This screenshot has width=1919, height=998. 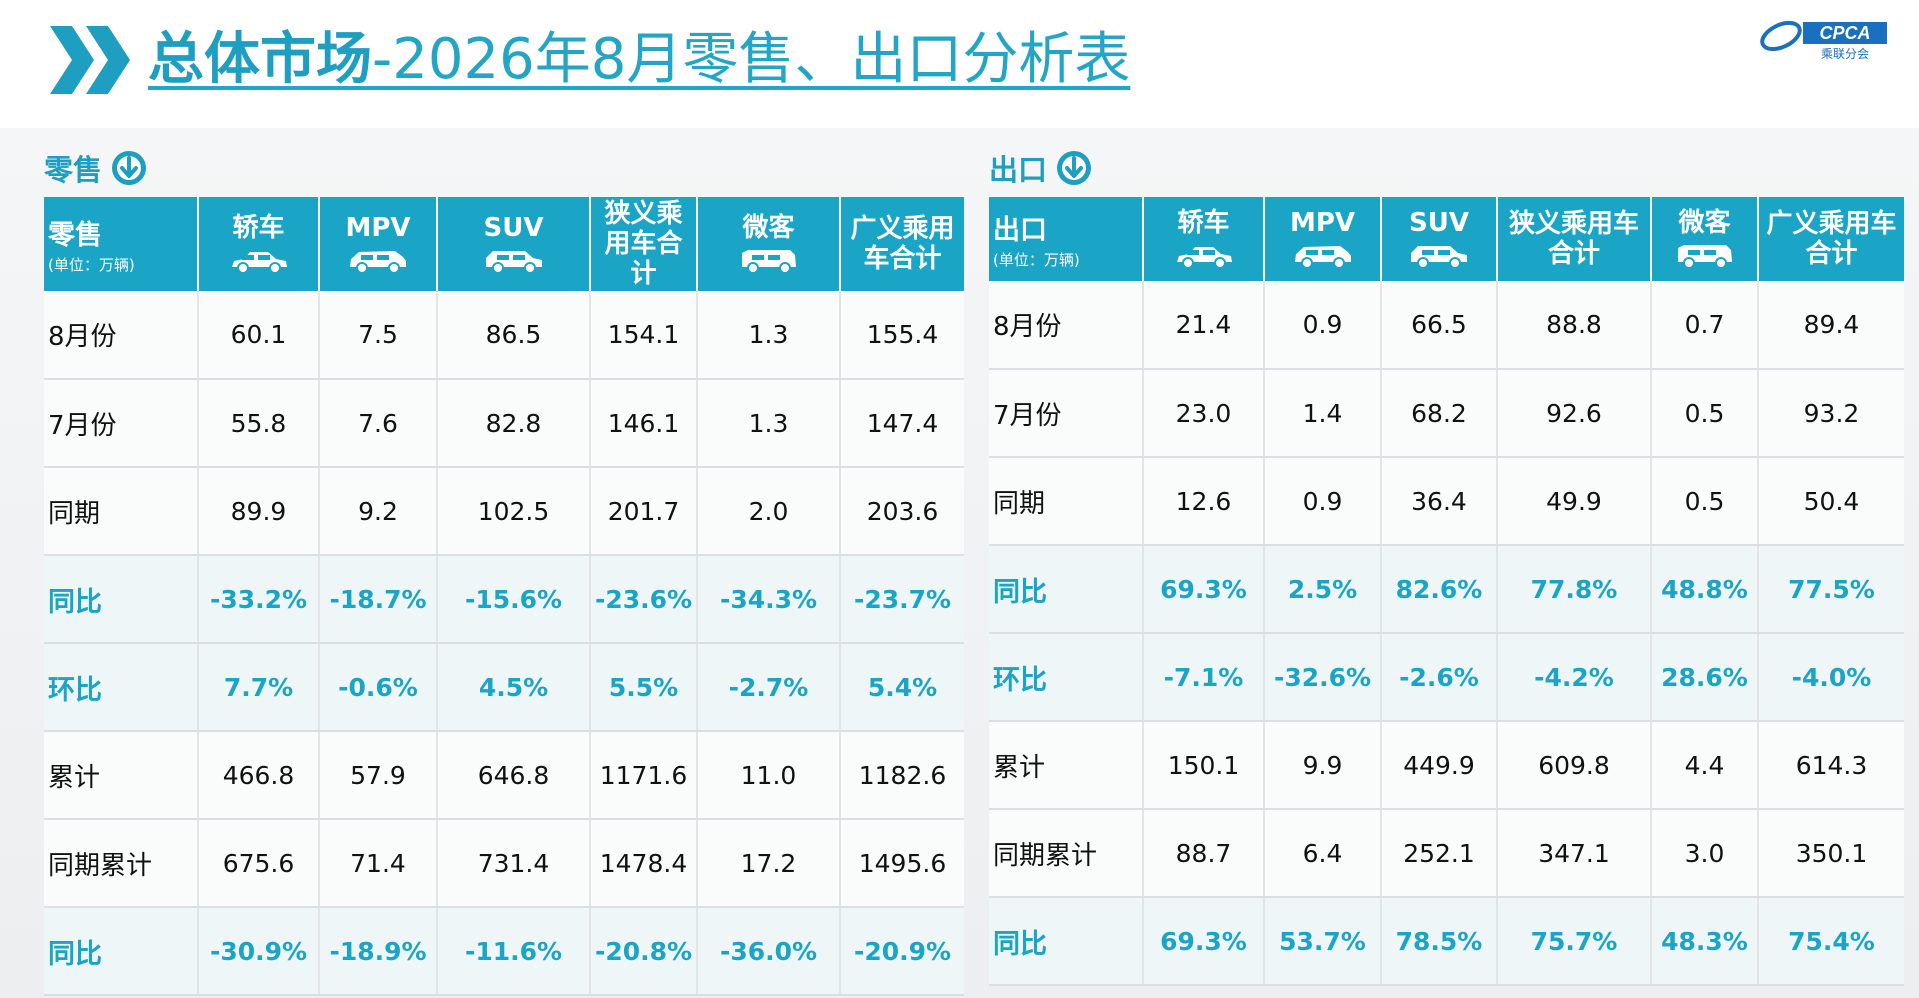 I want to click on table-cell: 28.6%, so click(x=1705, y=677).